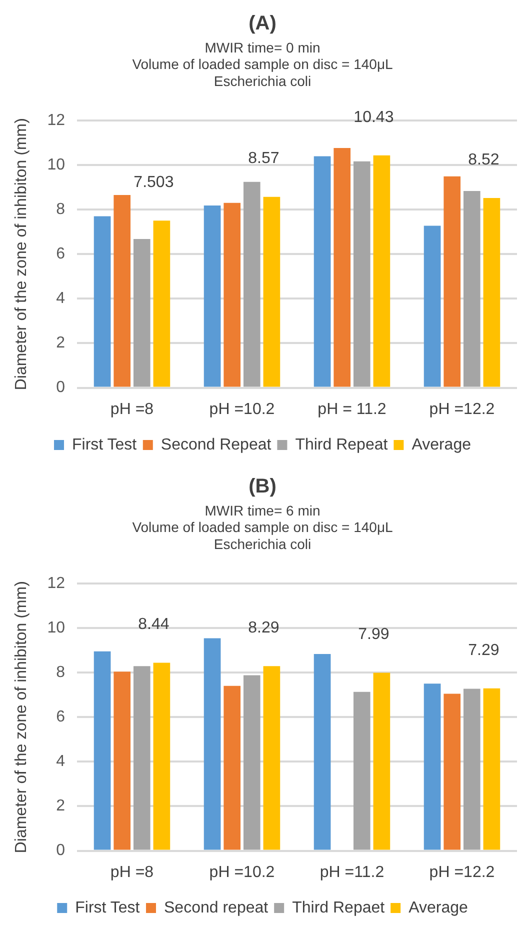 This screenshot has height=933, width=529. Describe the element at coordinates (263, 527) in the screenshot. I see `chart-subtitle: MWIR time= 6 min Volume of loaded sample on disc = 140μL Escherichia coli` at that location.